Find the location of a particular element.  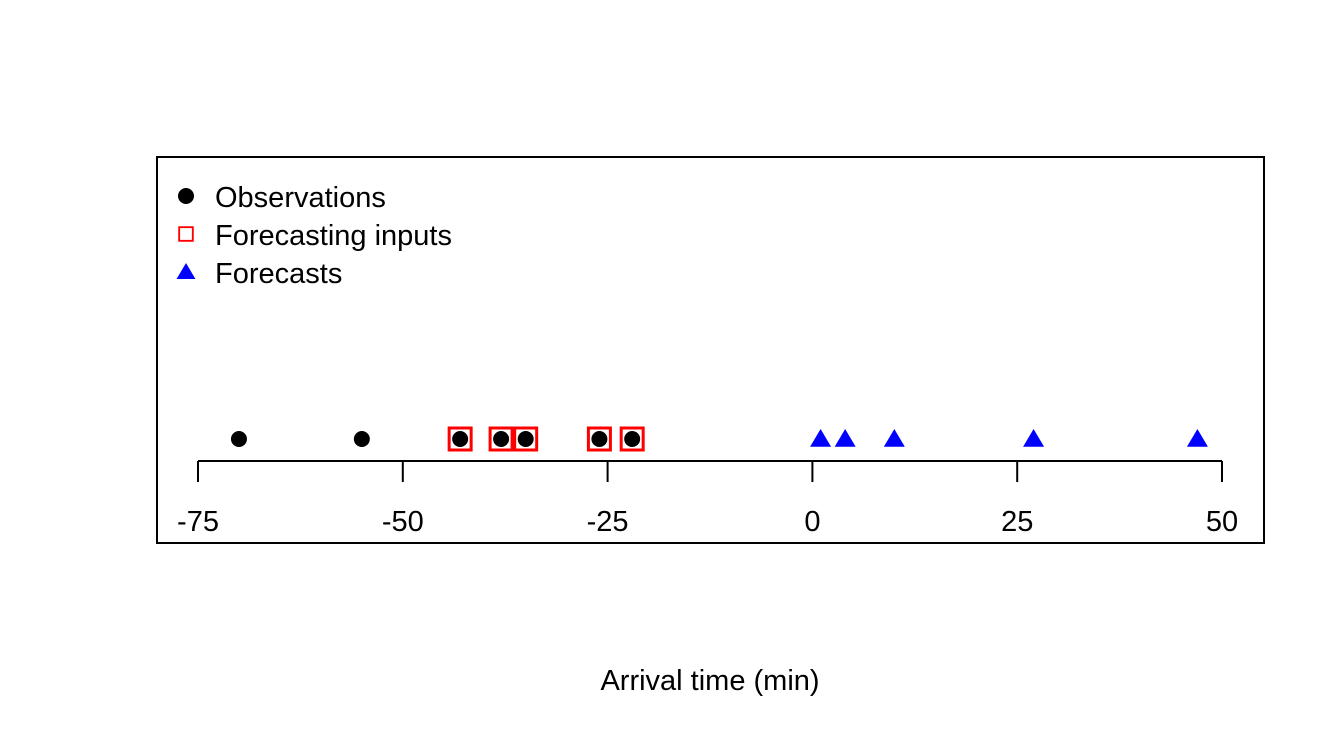

x-tick-label: -75 is located at coordinates (198, 522).